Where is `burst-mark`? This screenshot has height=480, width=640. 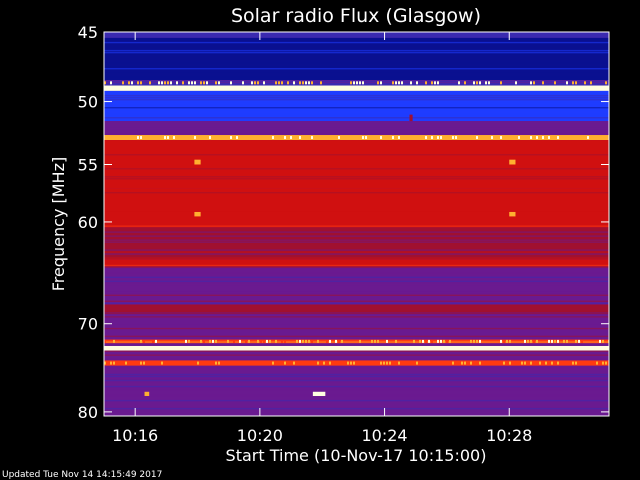 burst-mark is located at coordinates (197, 214).